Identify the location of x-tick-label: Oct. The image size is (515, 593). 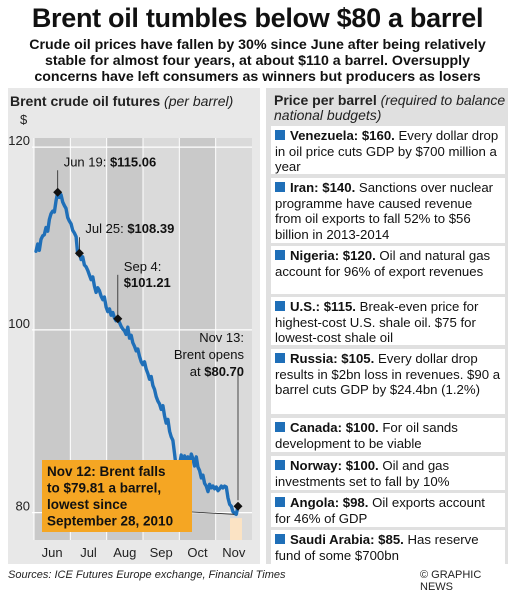
(197, 552).